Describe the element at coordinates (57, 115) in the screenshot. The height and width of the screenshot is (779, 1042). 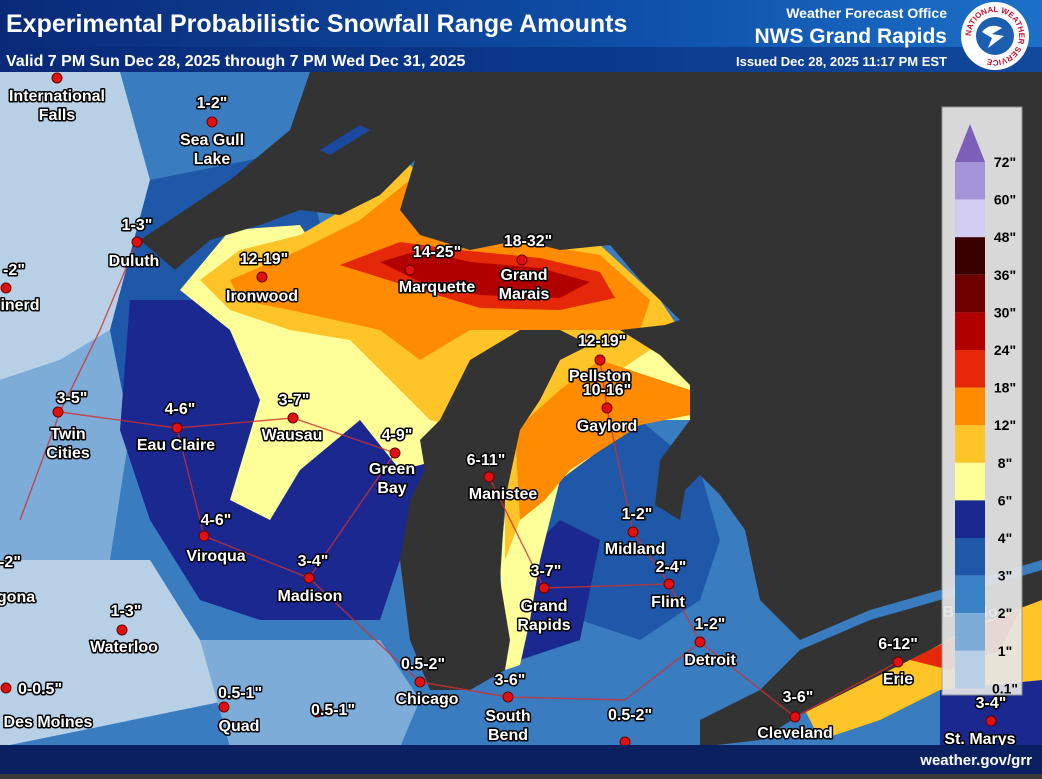
I see `city-name: Falls` at that location.